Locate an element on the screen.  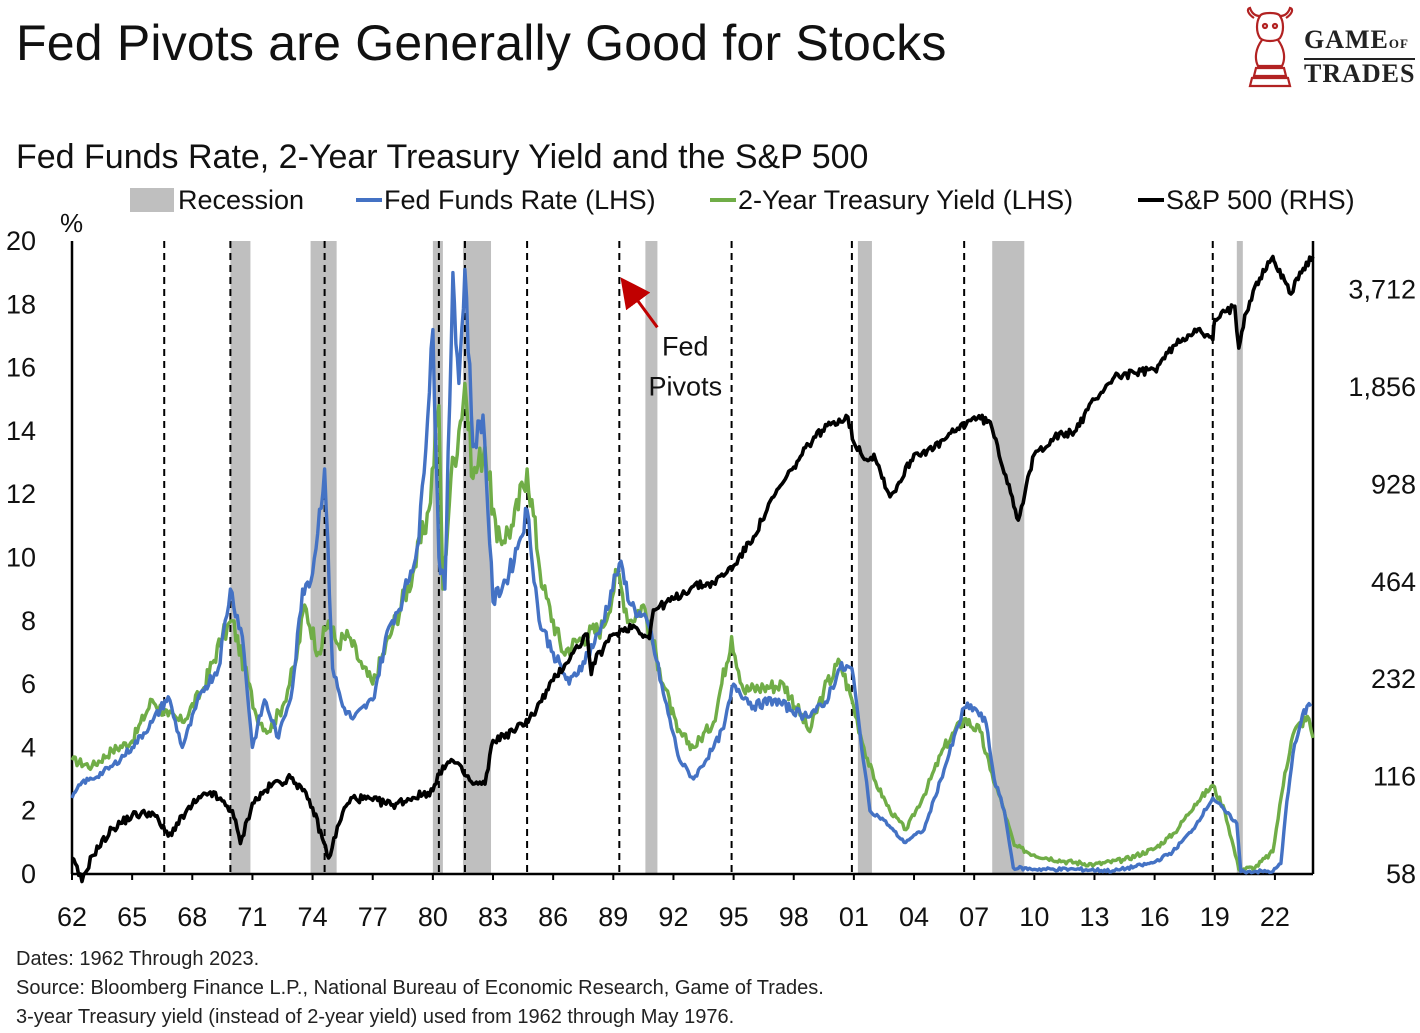
x-tick-label-2: 68 is located at coordinates (192, 917).